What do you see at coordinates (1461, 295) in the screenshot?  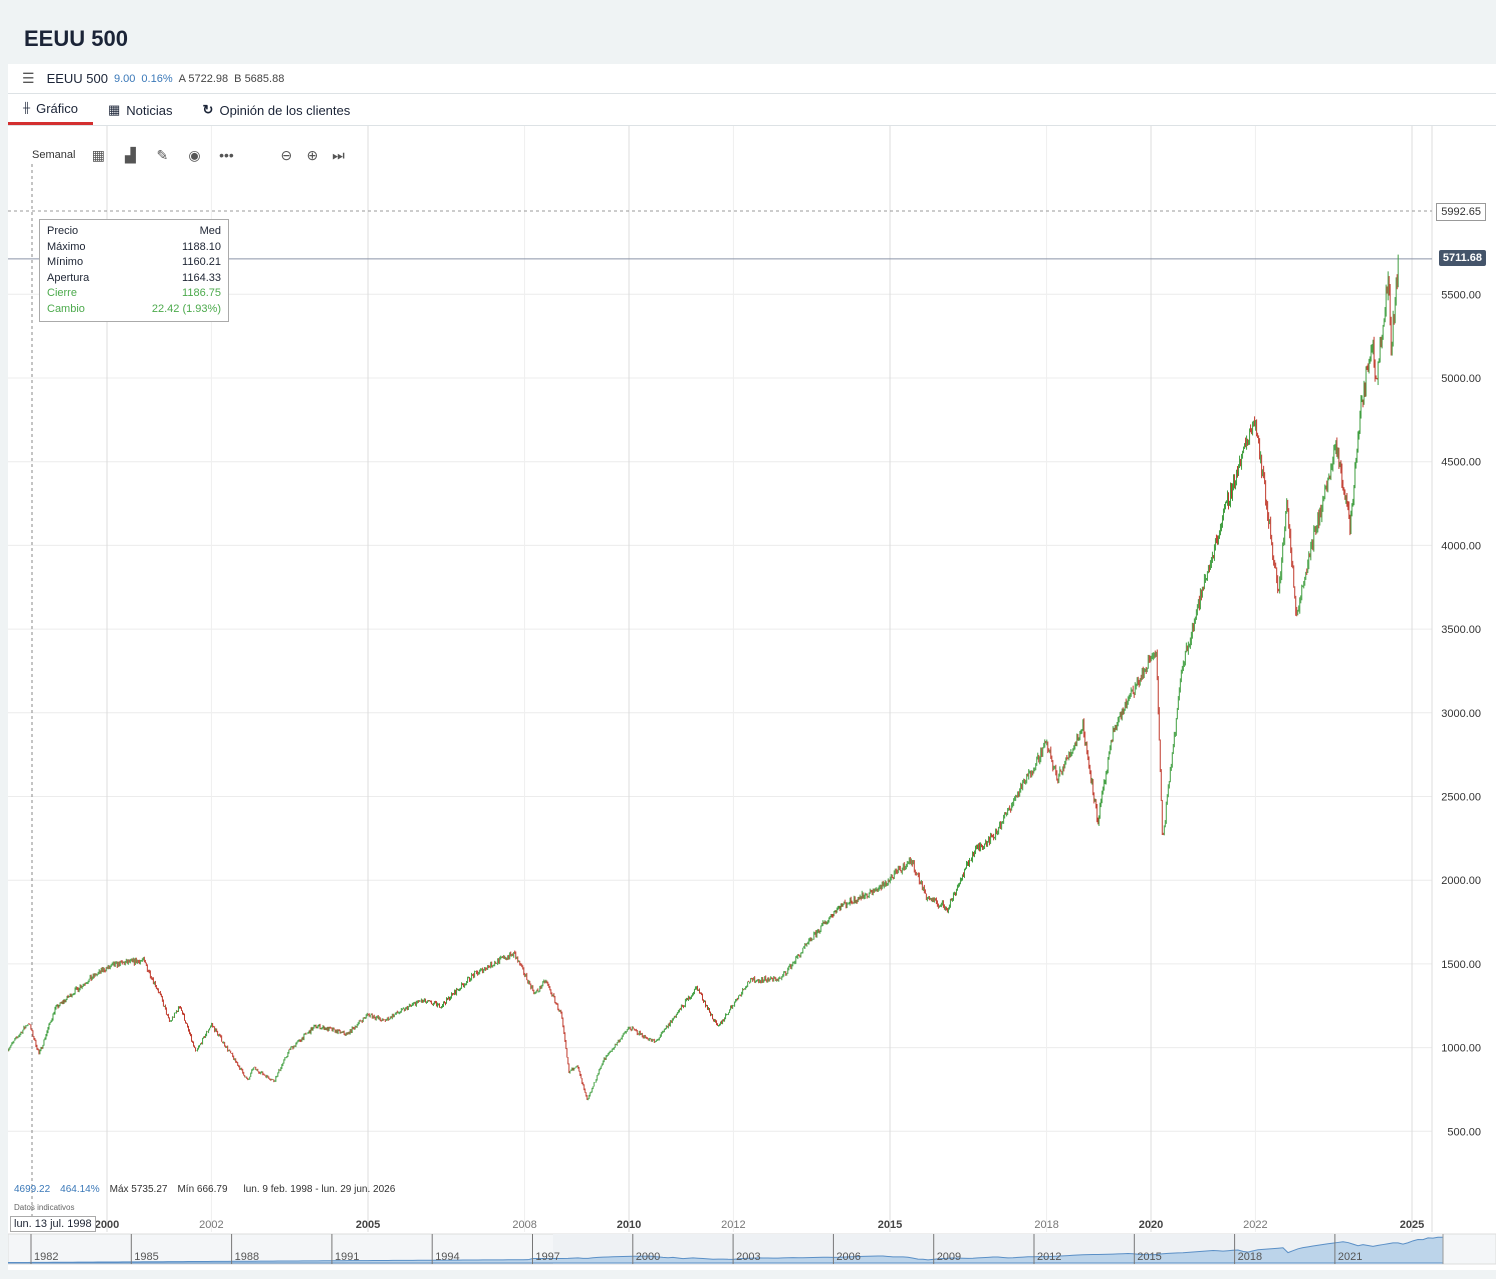 I see `y-tick-label: 5500.00` at bounding box center [1461, 295].